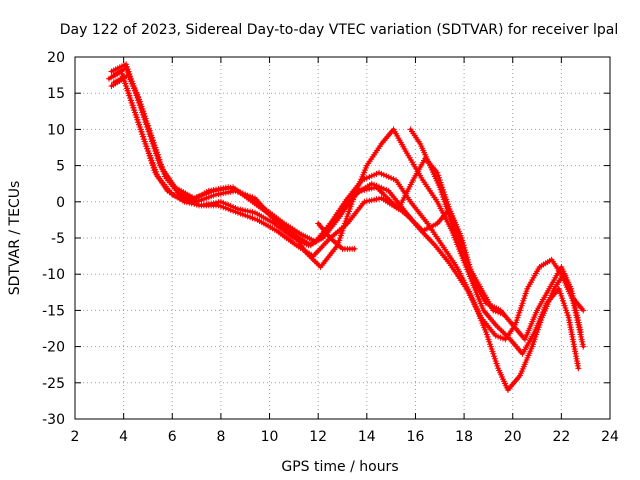 Image resolution: width=640 pixels, height=480 pixels. What do you see at coordinates (367, 437) in the screenshot?
I see `x-tick-label: 14` at bounding box center [367, 437].